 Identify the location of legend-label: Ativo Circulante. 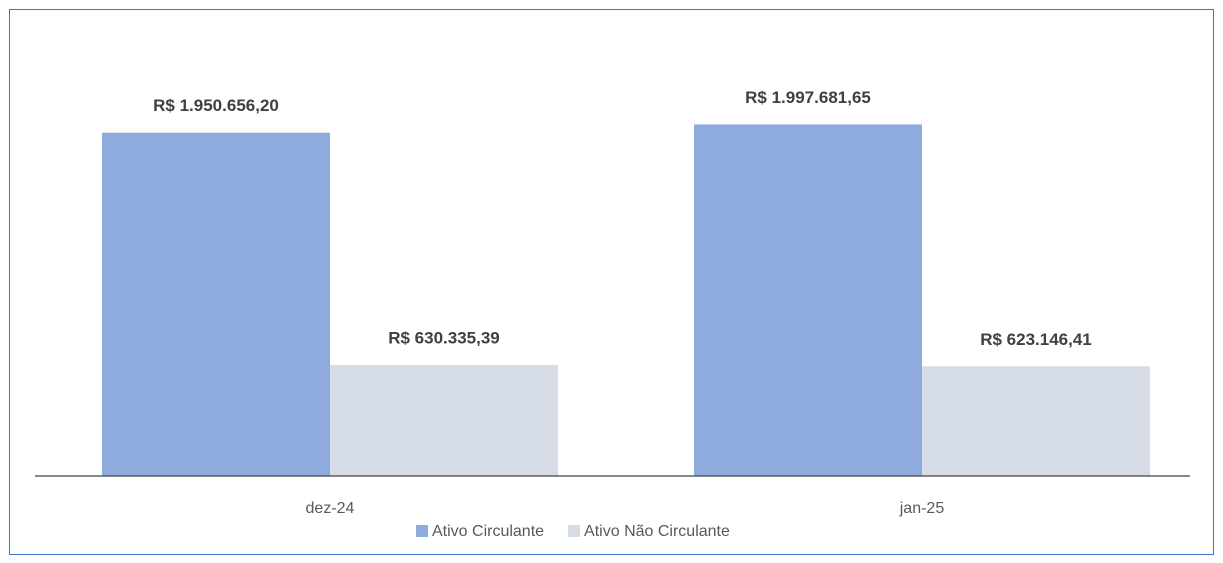
(488, 531).